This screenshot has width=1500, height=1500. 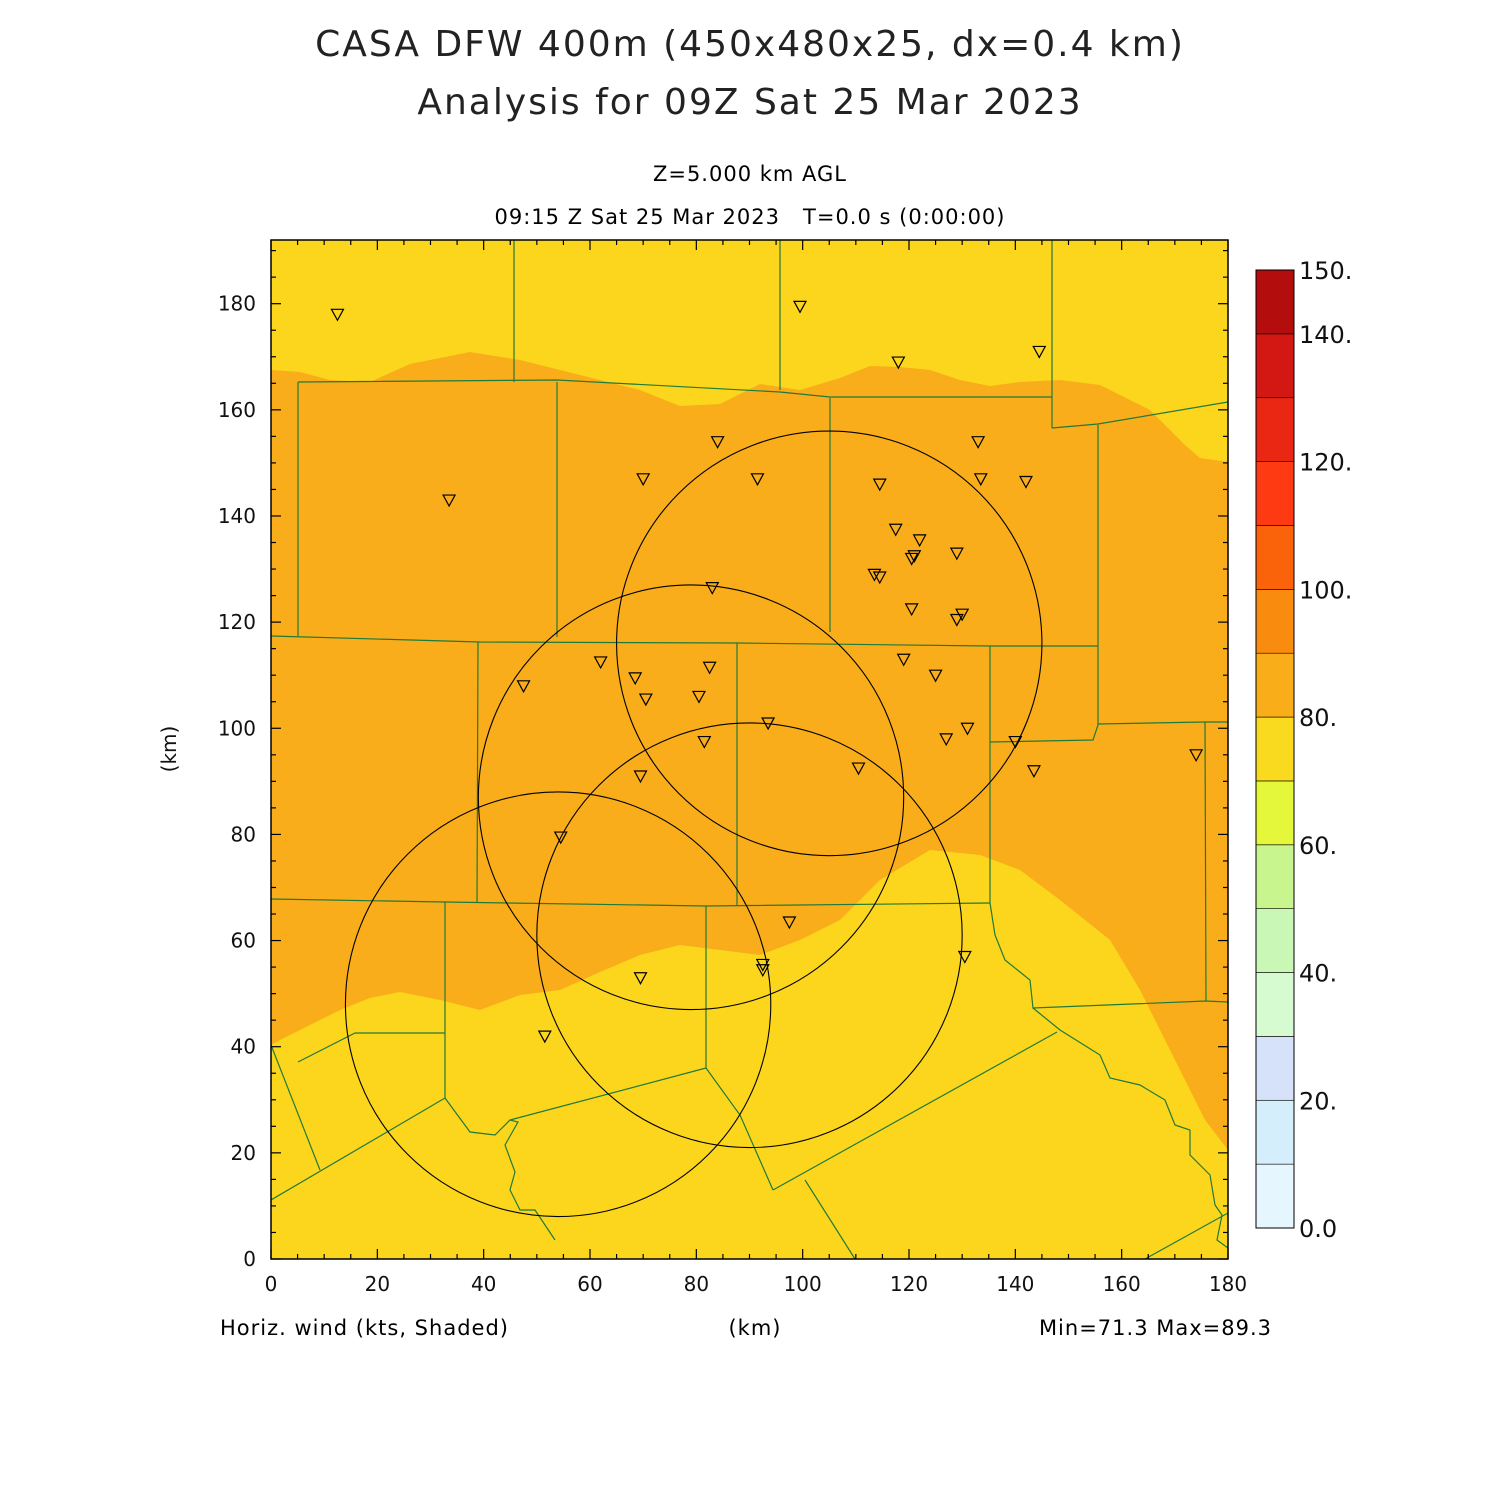 I want to click on x-tick-label: 180, so click(x=1228, y=1284).